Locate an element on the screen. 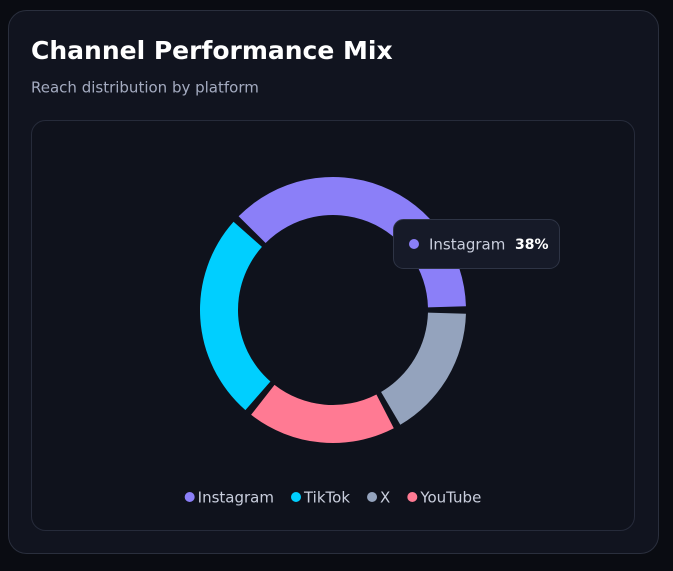  chart-subtitle: Reach distribution by platform is located at coordinates (145, 88).